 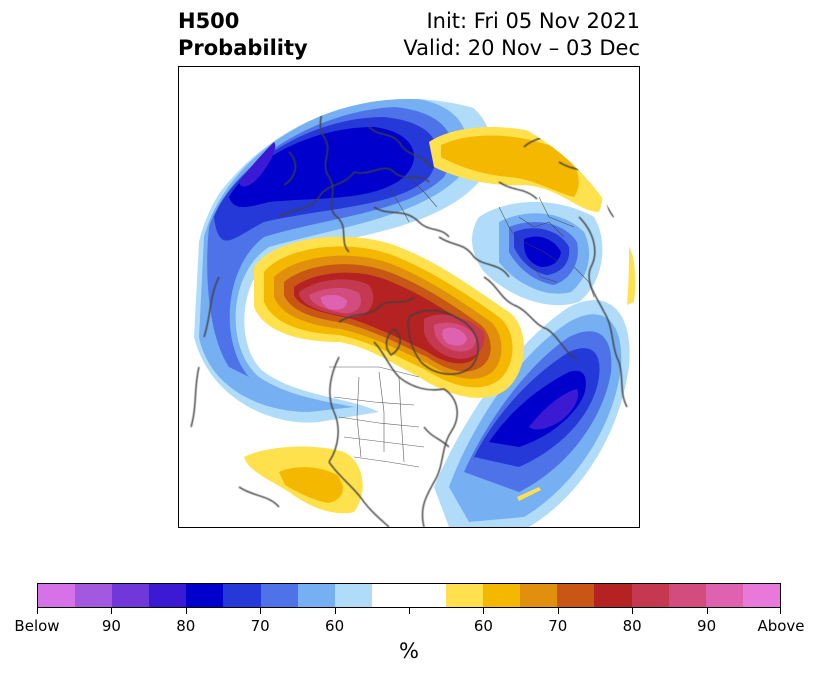 What do you see at coordinates (537, 254) in the screenshot?
I see `below-anomaly-europe` at bounding box center [537, 254].